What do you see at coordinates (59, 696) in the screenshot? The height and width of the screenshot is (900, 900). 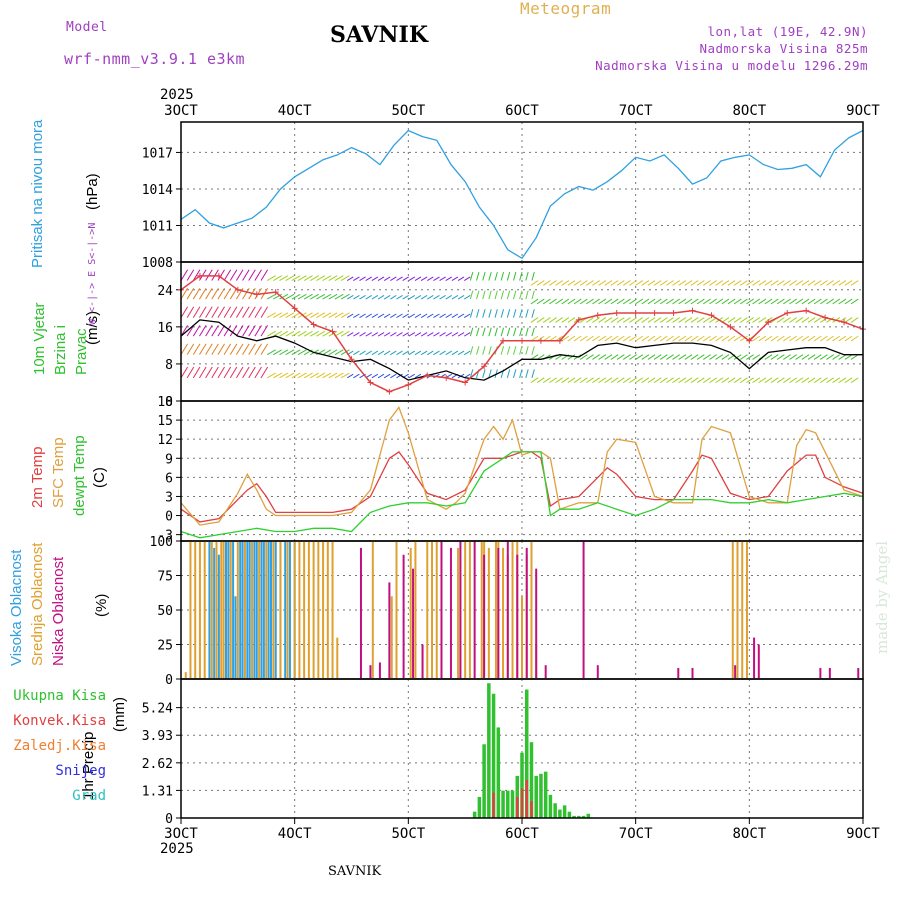 I see `legend-total-rain: Ukupna Kisa` at bounding box center [59, 696].